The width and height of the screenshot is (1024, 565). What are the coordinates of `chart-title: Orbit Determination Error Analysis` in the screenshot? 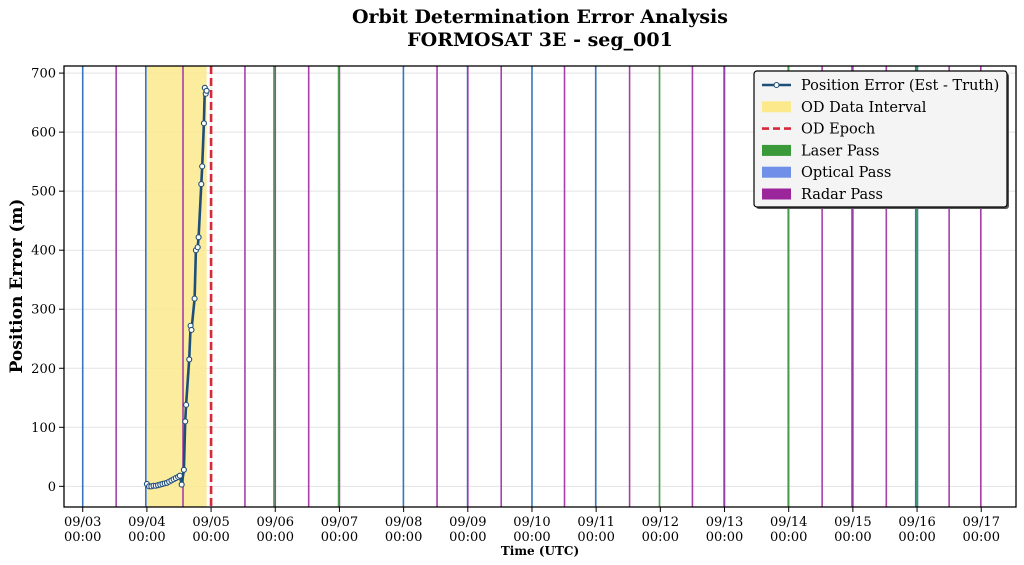 It's located at (540, 17).